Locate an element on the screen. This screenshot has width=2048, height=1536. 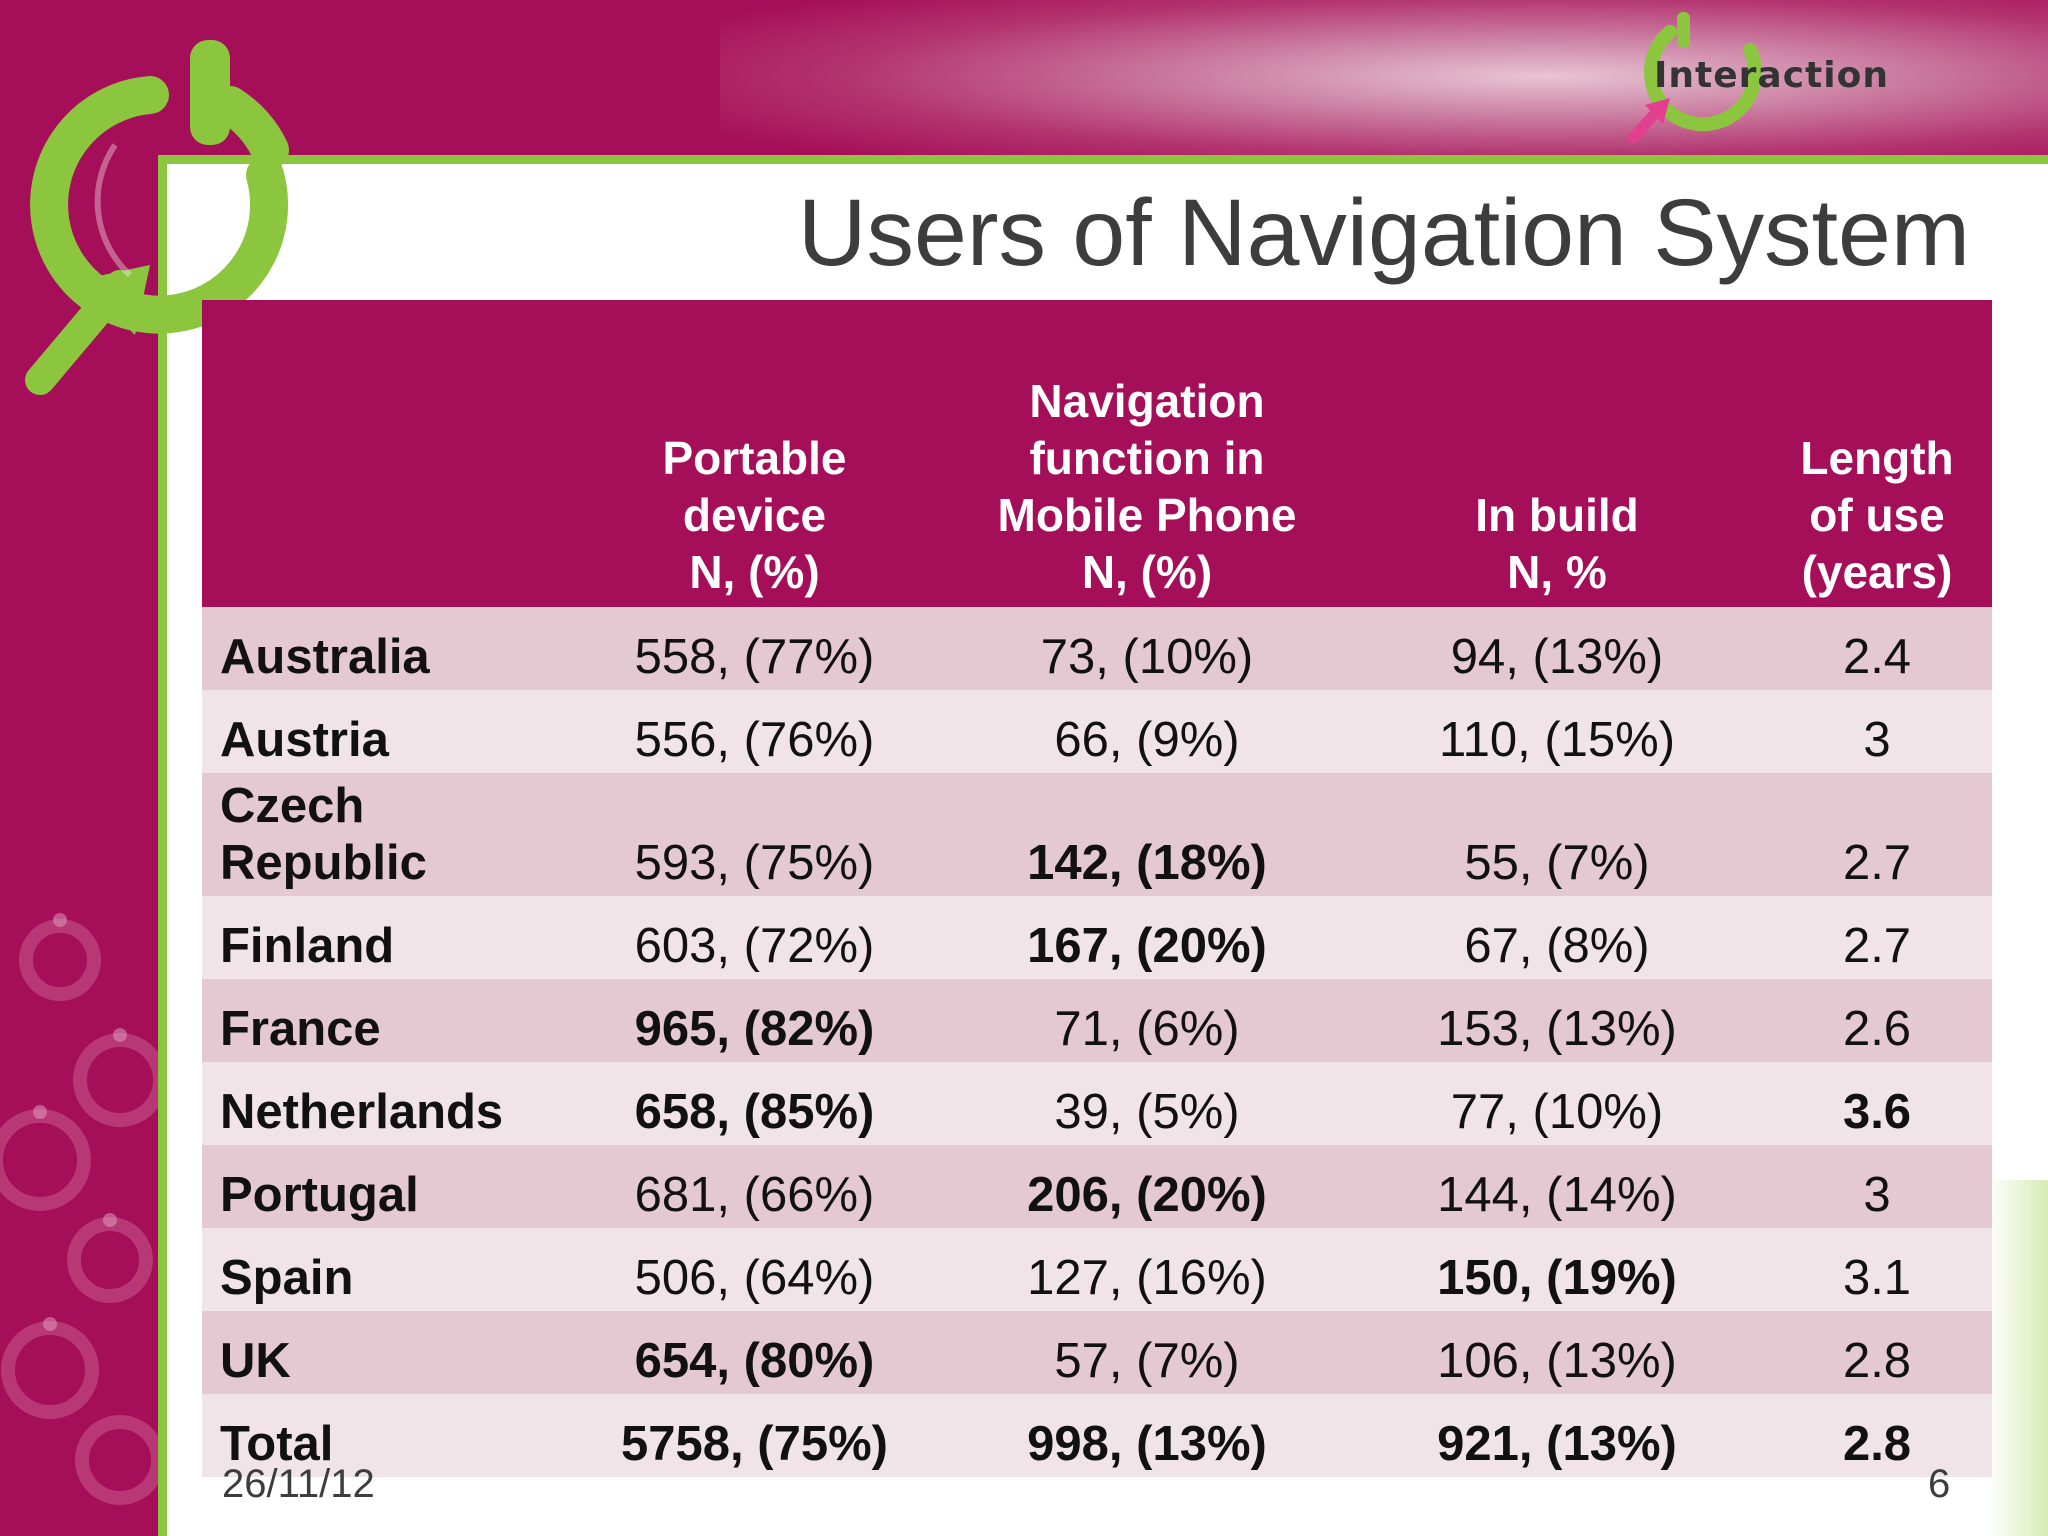
data-cell: 57, (7%) is located at coordinates (1147, 1352).